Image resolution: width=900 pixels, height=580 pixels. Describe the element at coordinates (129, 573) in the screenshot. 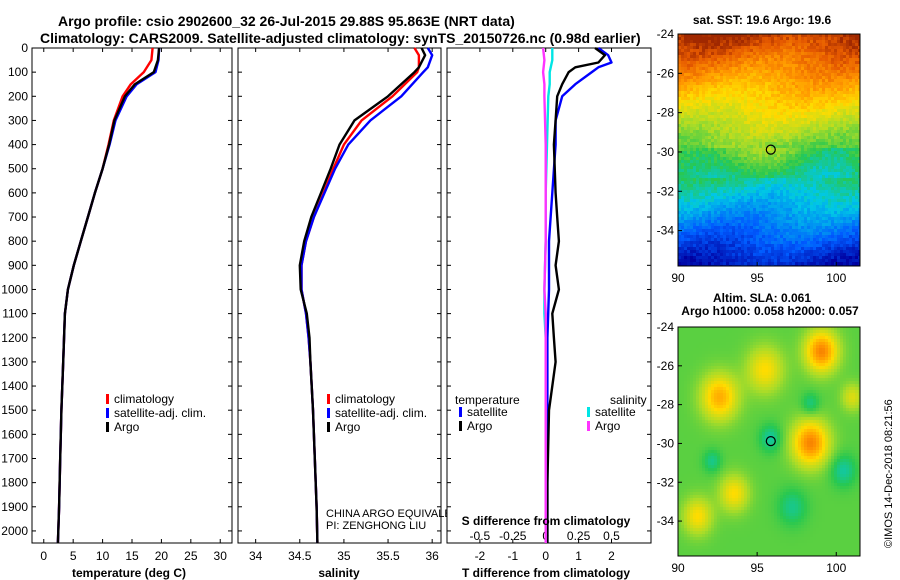

I see `temperature-xlabel: temperature (deg C)` at that location.